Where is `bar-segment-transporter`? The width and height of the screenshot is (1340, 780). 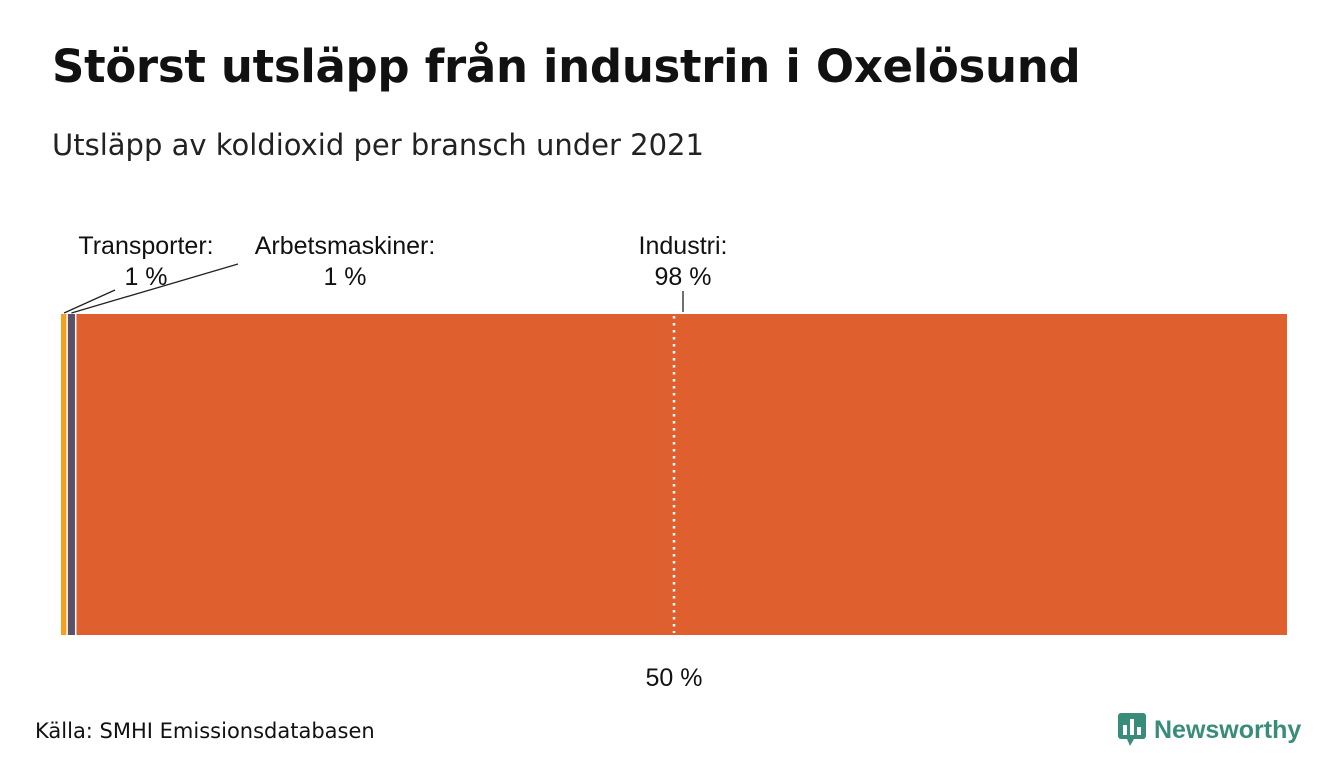 bar-segment-transporter is located at coordinates (64, 474).